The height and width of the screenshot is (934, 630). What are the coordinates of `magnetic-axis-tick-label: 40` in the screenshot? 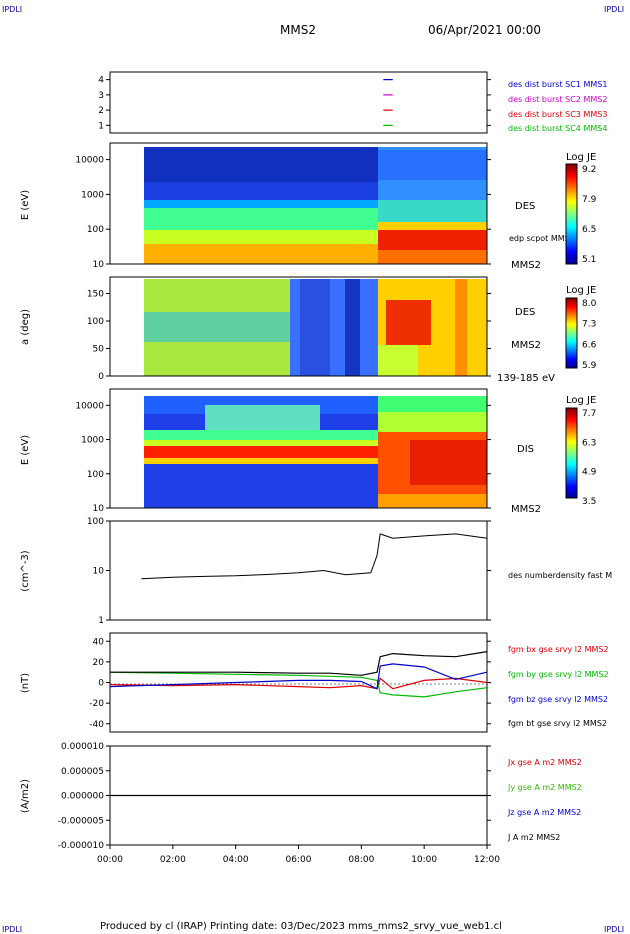 It's located at (99, 642).